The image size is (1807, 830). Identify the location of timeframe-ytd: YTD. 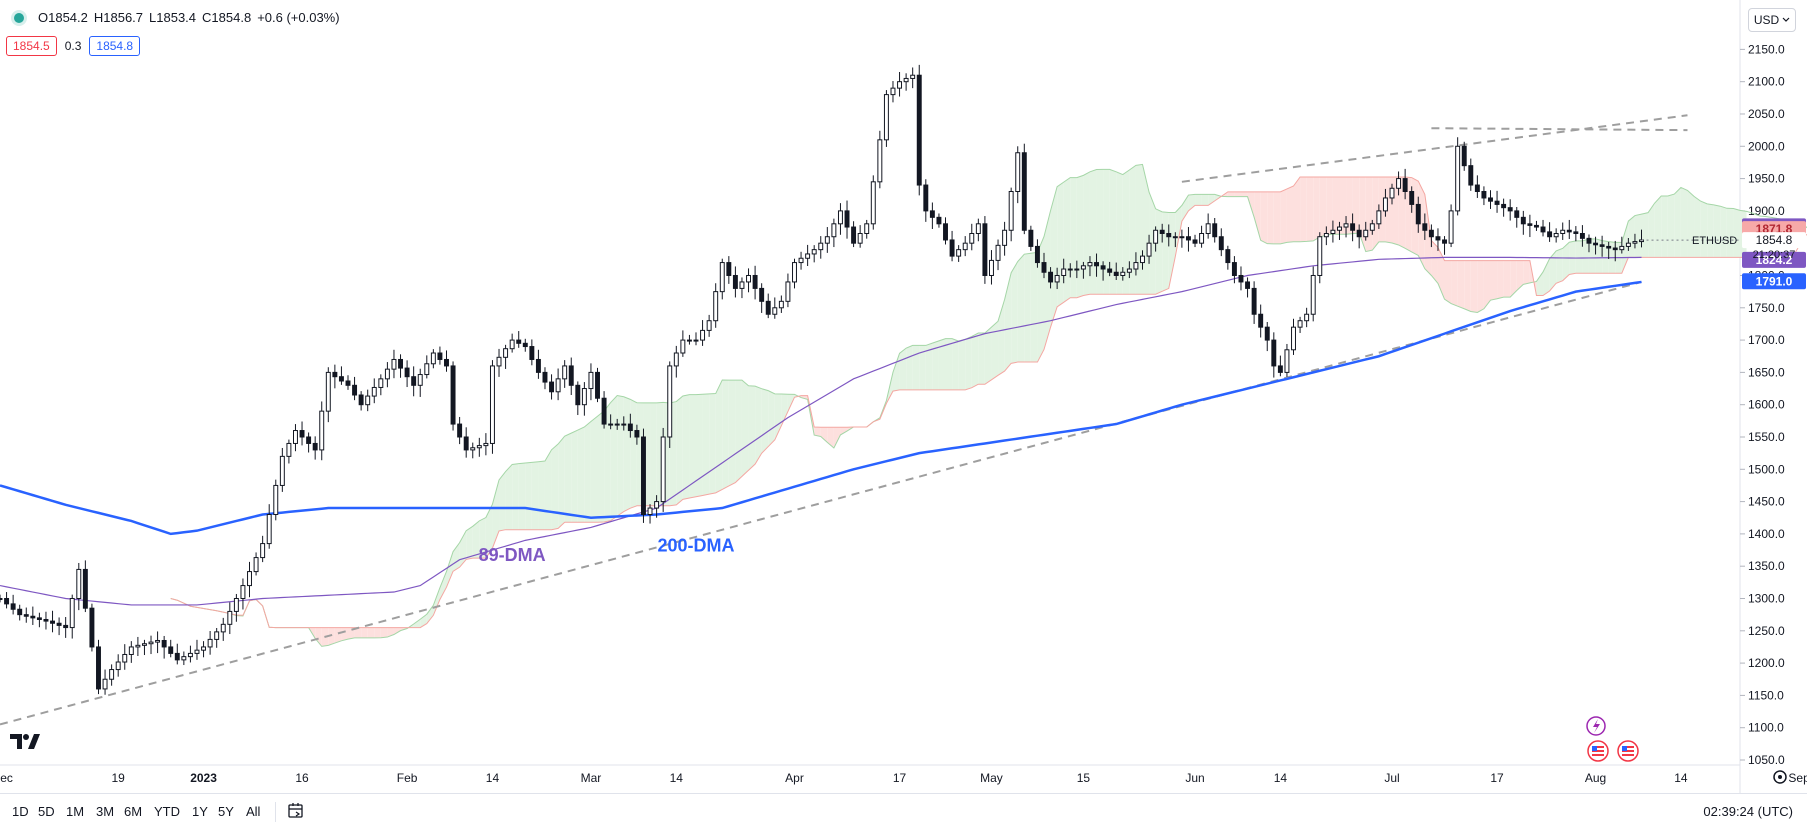
(167, 811).